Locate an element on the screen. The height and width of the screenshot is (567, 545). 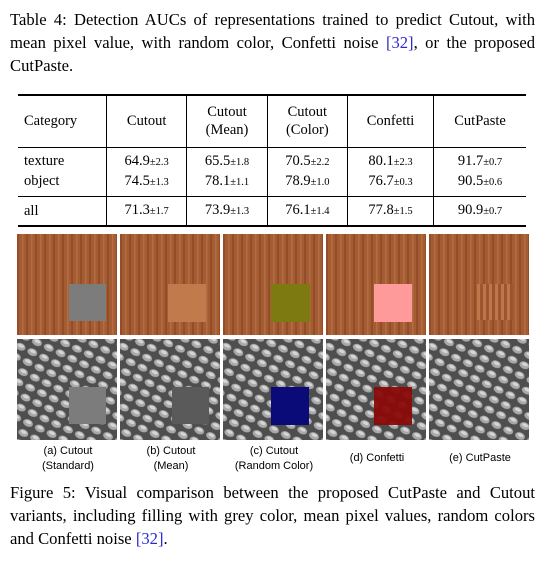
table-cell: 76.7±0.3 is located at coordinates (391, 184).